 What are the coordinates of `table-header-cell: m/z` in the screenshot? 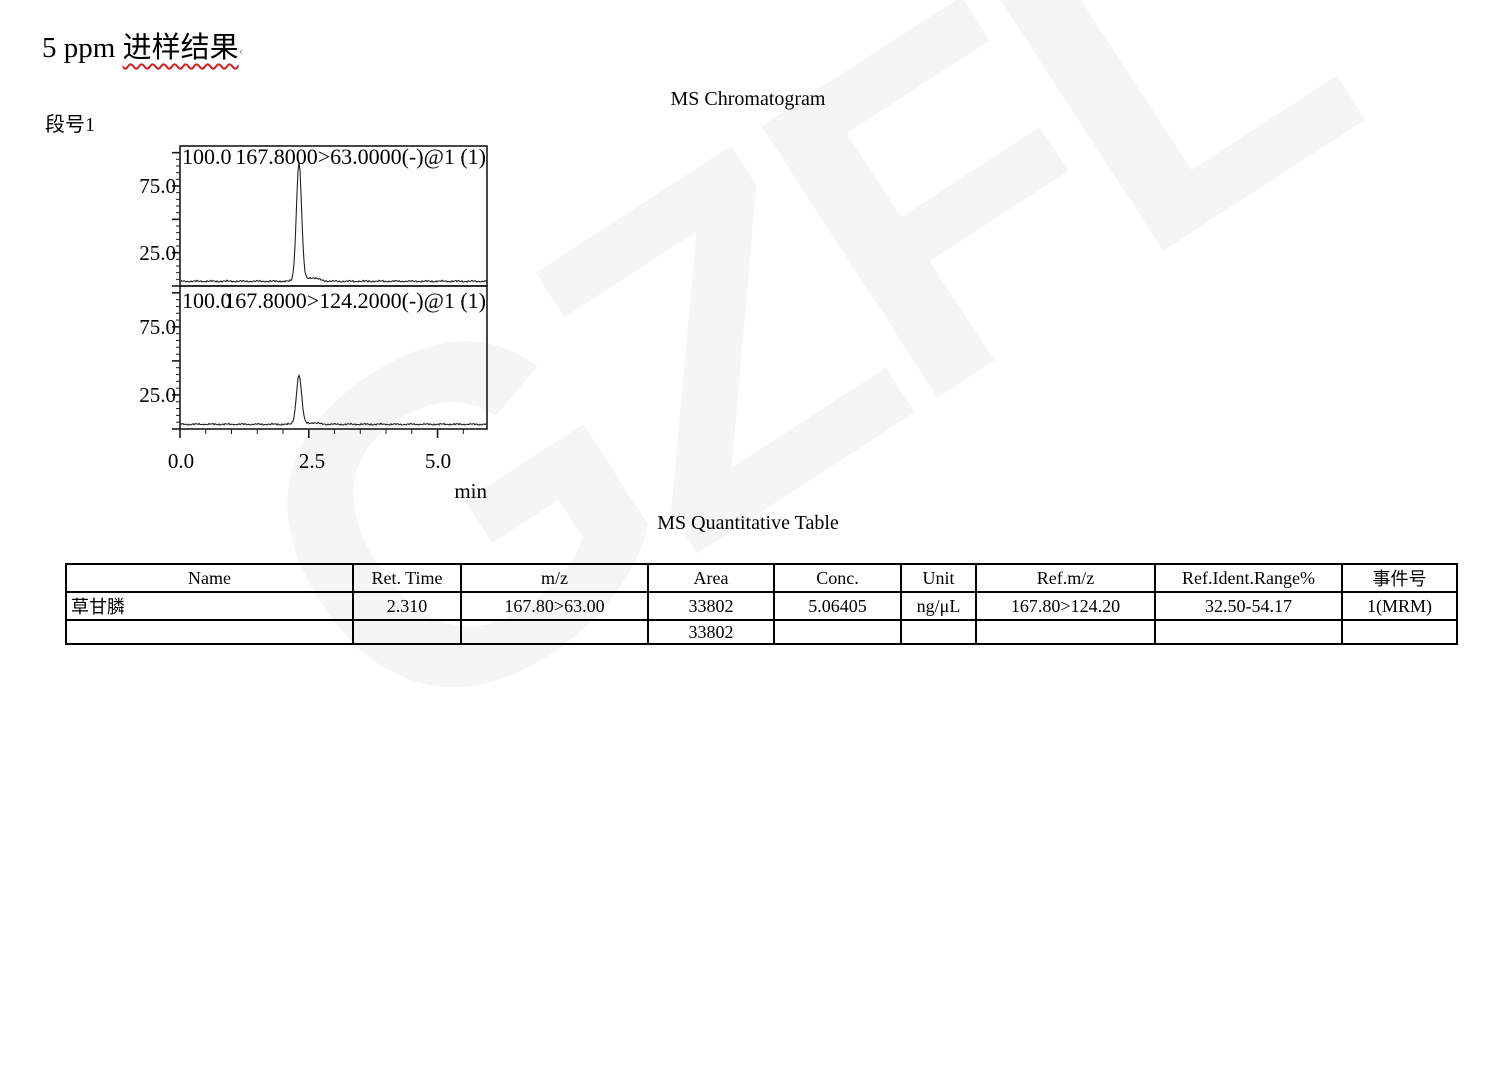 It's located at (554, 578).